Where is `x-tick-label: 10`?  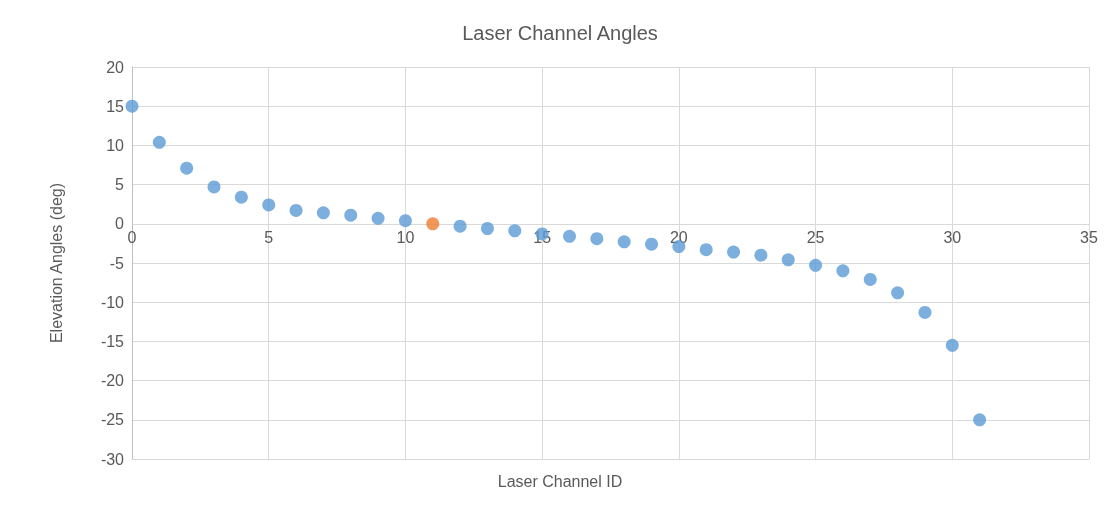
x-tick-label: 10 is located at coordinates (405, 238).